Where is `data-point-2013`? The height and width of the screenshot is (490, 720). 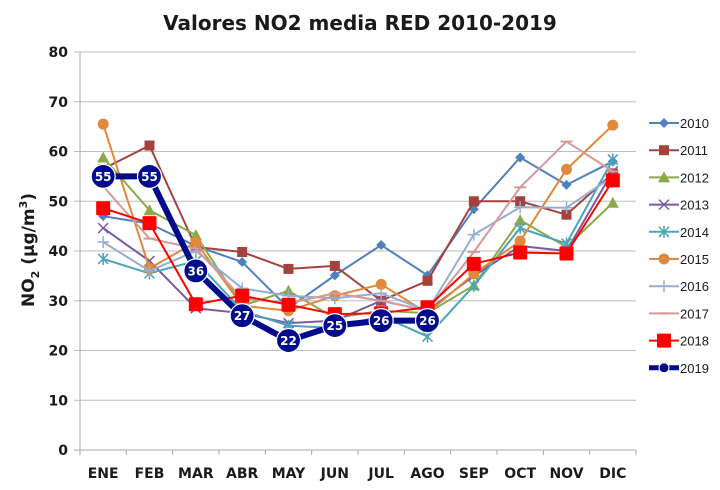
data-point-2013 is located at coordinates (103, 228).